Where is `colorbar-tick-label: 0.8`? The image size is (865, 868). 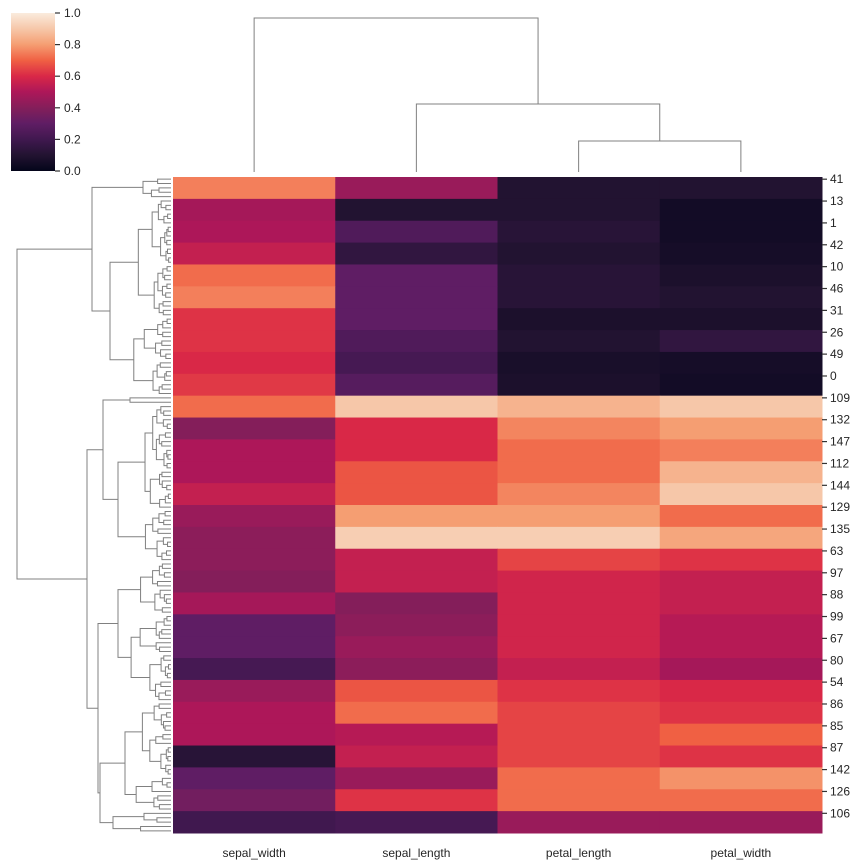 colorbar-tick-label: 0.8 is located at coordinates (72, 45).